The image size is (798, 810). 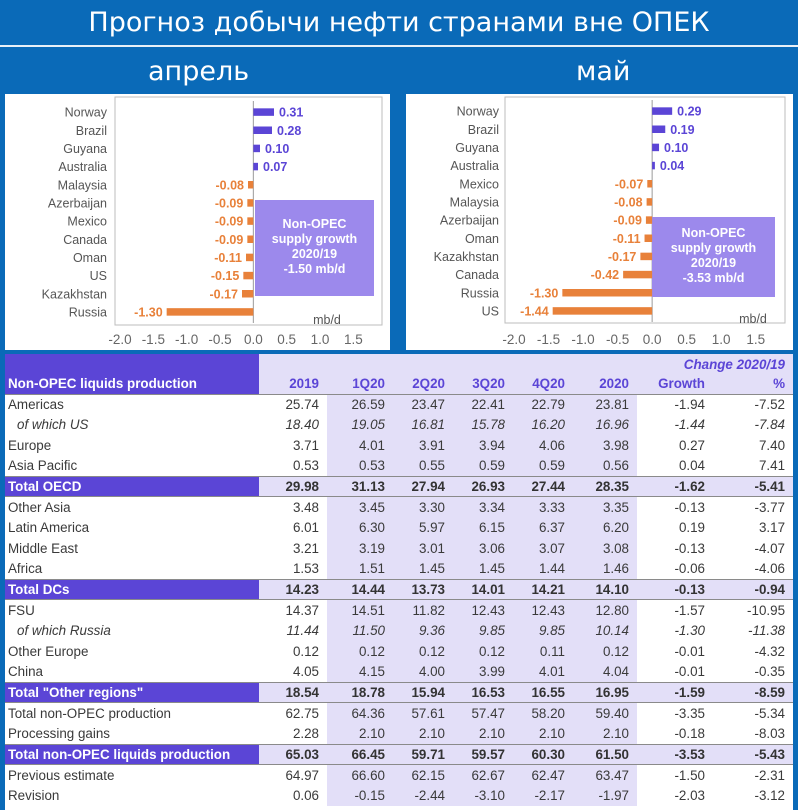 I want to click on table-cell: 18.78, so click(x=360, y=692).